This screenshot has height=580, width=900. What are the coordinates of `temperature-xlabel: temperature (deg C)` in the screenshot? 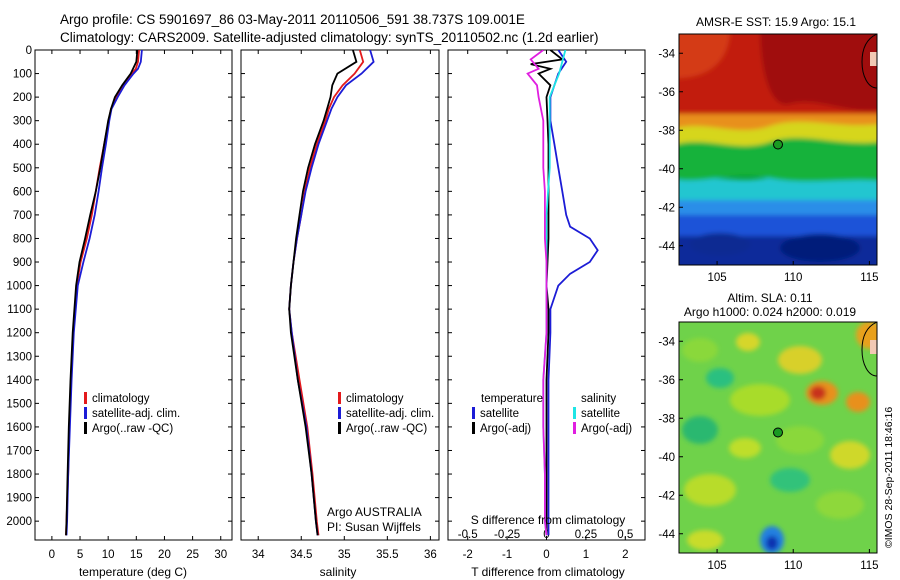 It's located at (133, 572).